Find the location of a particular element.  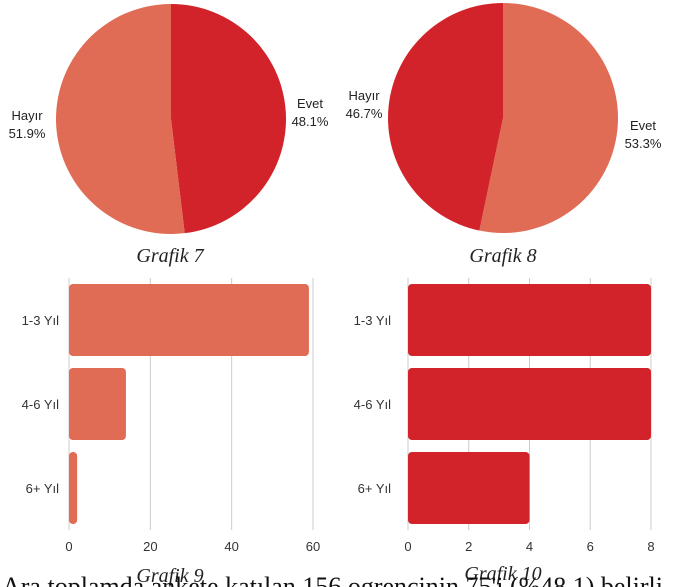

x-tick-label: 4 is located at coordinates (529, 546).